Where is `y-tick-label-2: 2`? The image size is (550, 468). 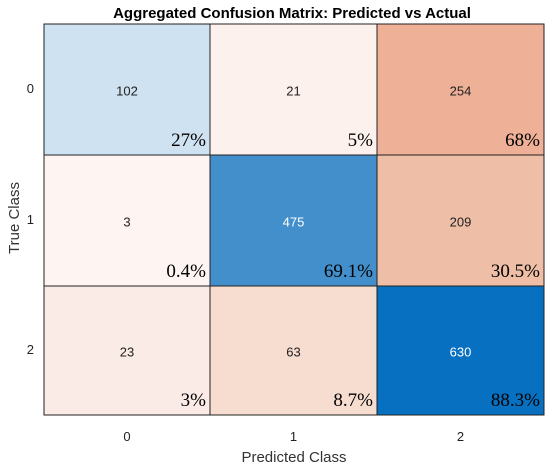
y-tick-label-2: 2 is located at coordinates (30, 349).